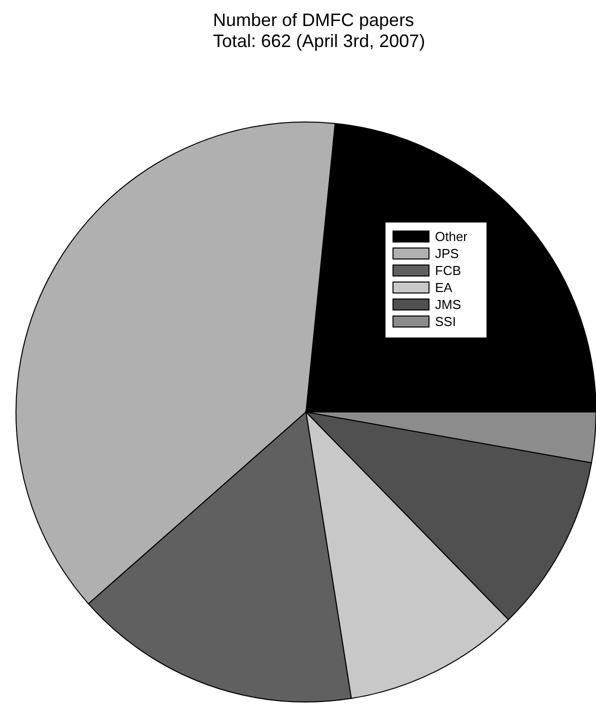 This screenshot has height=704, width=596. I want to click on legend-label: JPS, so click(447, 253).